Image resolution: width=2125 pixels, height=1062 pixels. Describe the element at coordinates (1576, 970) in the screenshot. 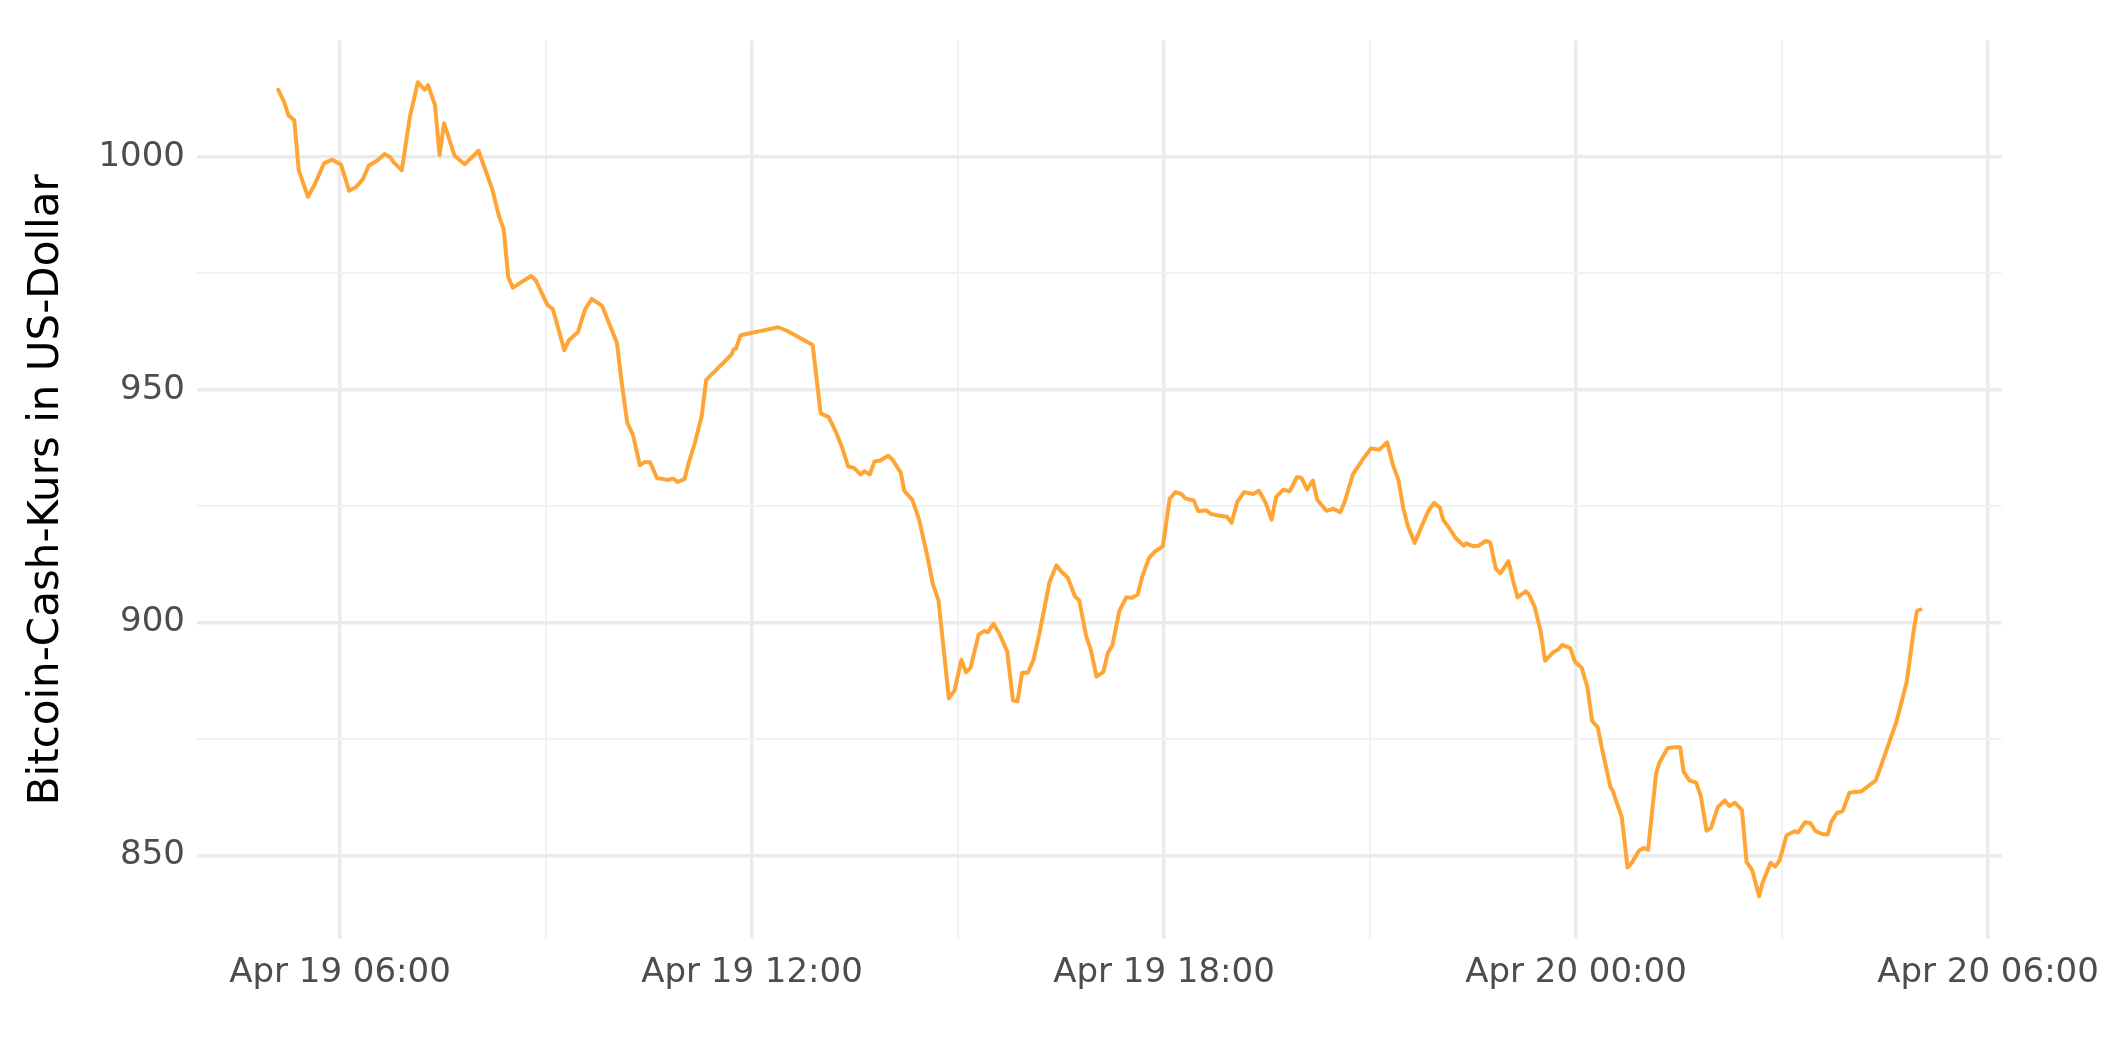

I see `x-tick-label: Apr 20 00:00` at that location.